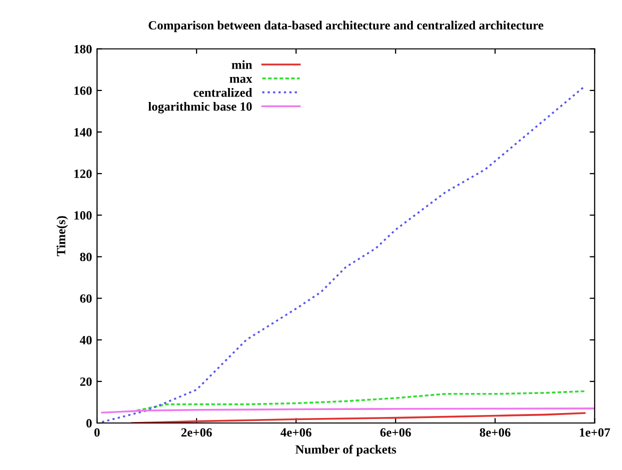 This screenshot has width=622, height=470. Describe the element at coordinates (346, 26) in the screenshot. I see `chart-title: Comparison between data-based architecture and centralized architecture` at that location.